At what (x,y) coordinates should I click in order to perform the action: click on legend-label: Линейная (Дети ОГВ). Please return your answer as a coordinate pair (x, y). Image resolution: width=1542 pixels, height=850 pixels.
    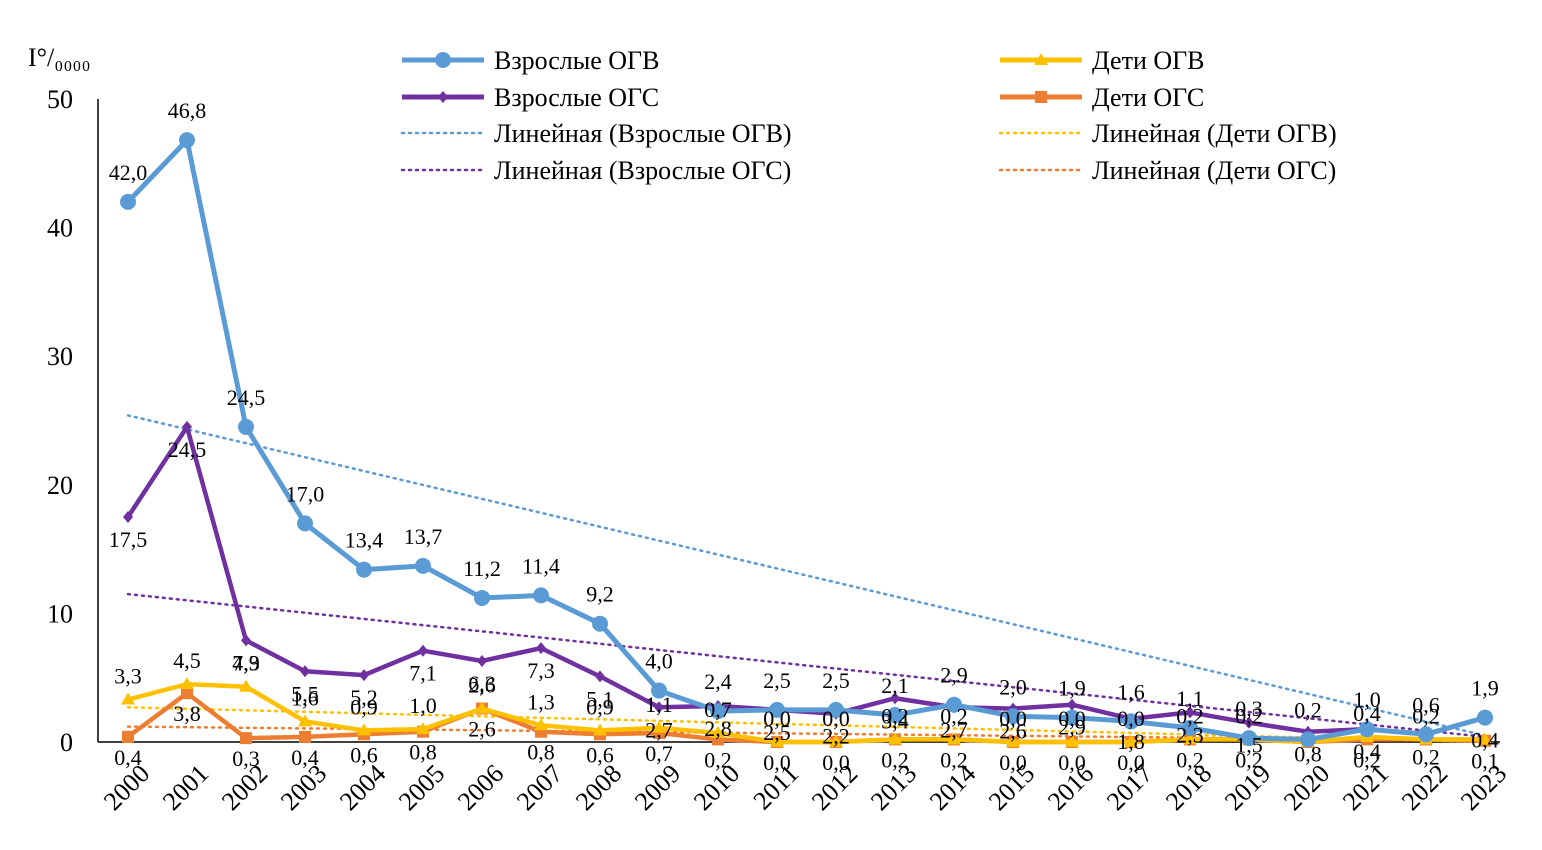
    Looking at the image, I should click on (1214, 133).